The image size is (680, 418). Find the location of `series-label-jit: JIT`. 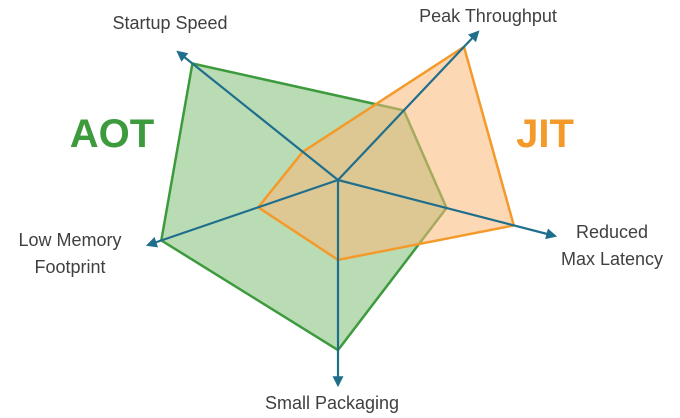

series-label-jit: JIT is located at coordinates (545, 134).